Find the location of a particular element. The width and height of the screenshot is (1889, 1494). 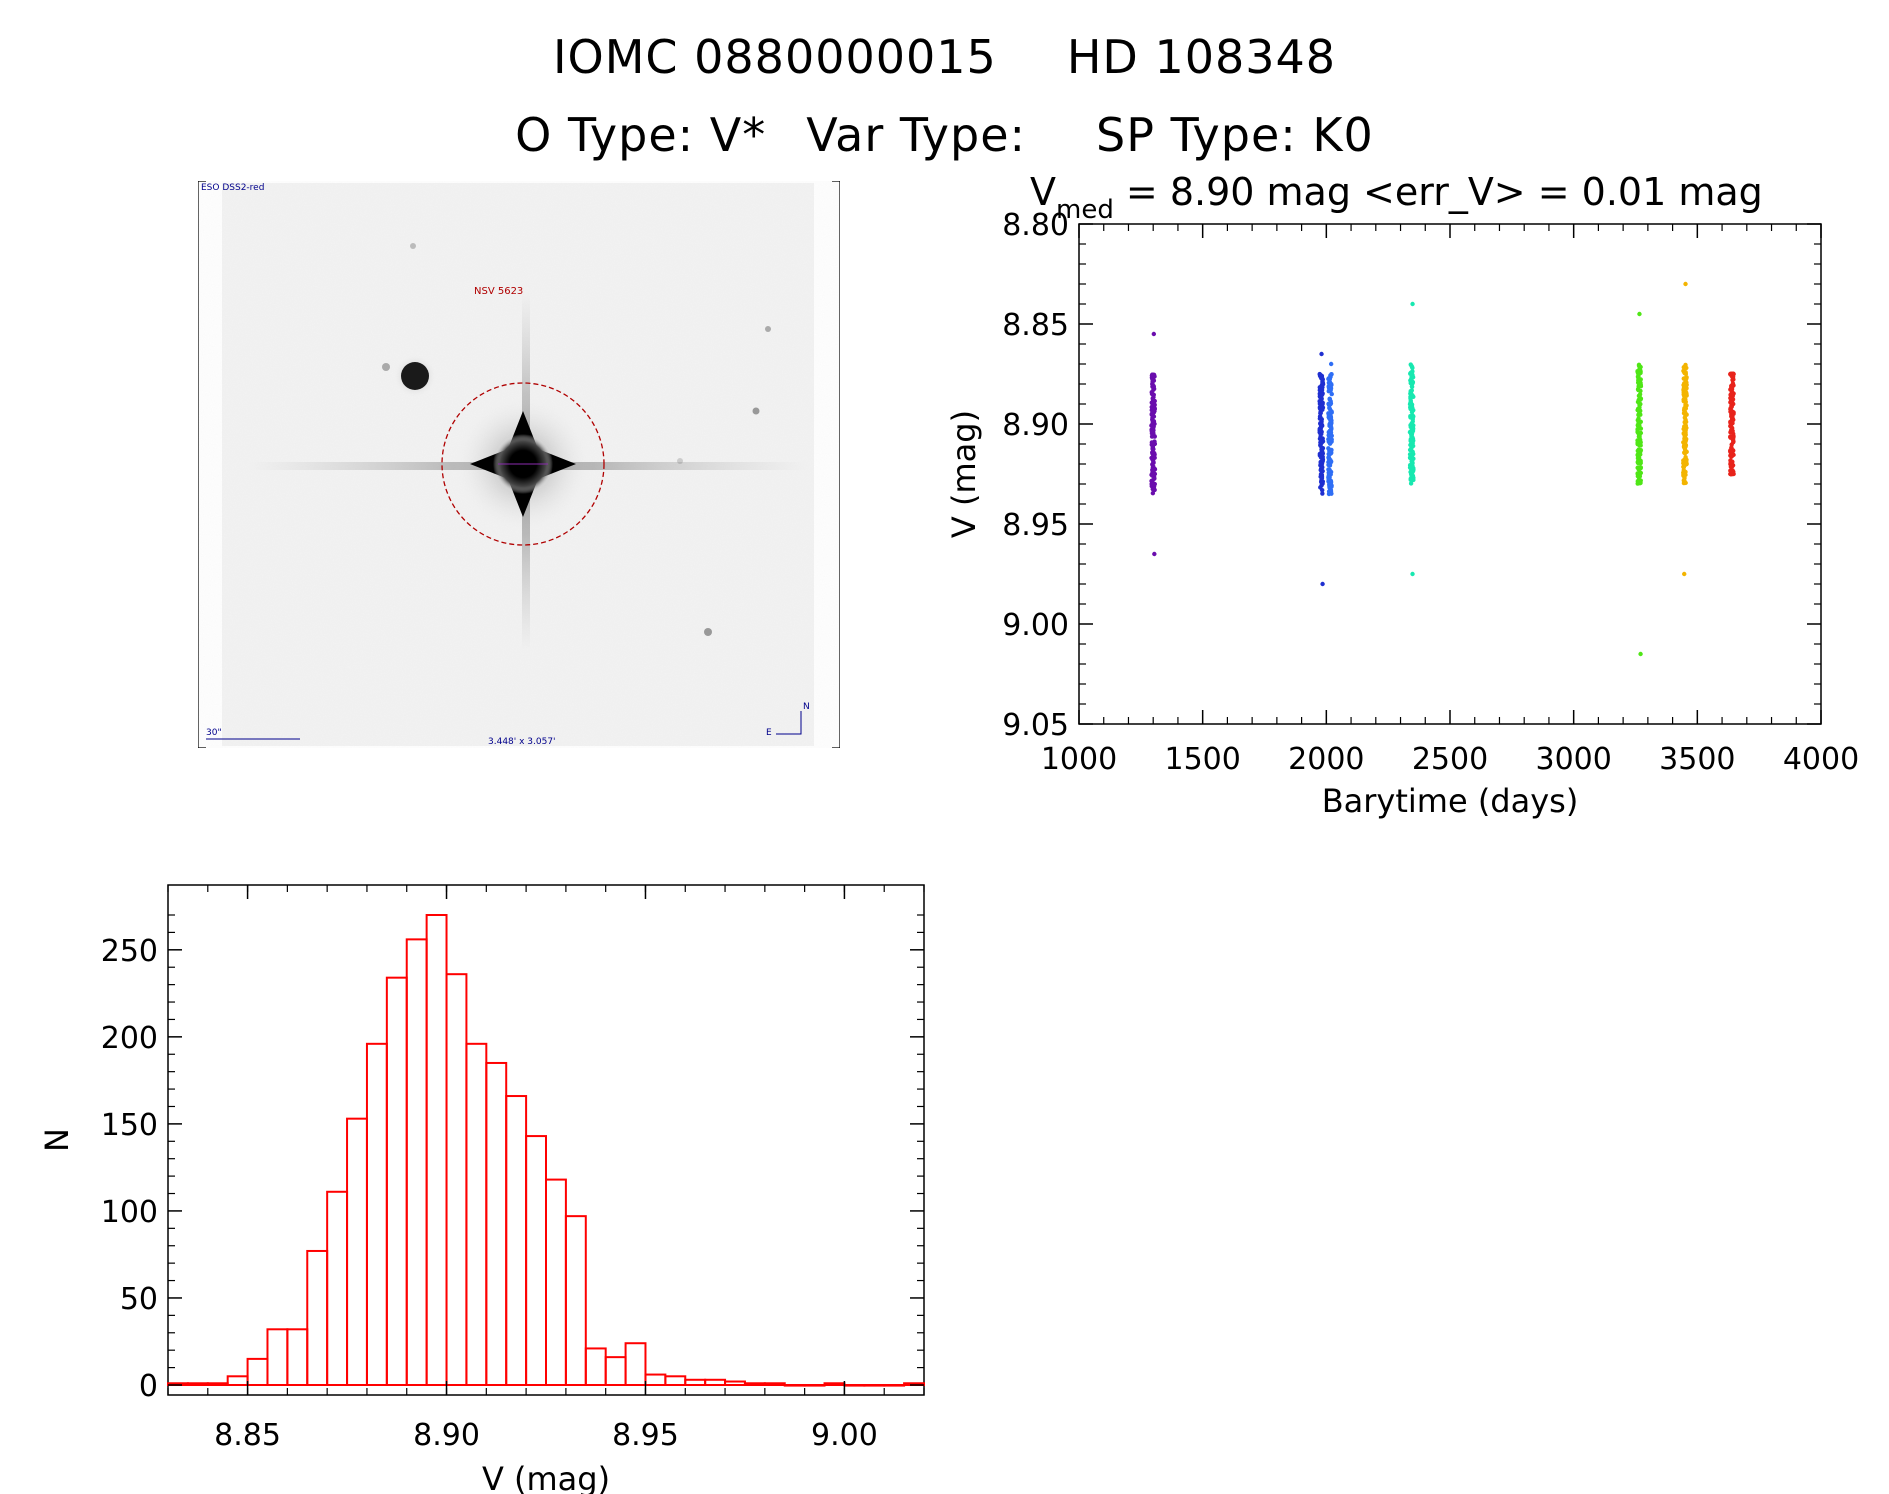

lc-ytick-label: 9.00 is located at coordinates (1035, 625).